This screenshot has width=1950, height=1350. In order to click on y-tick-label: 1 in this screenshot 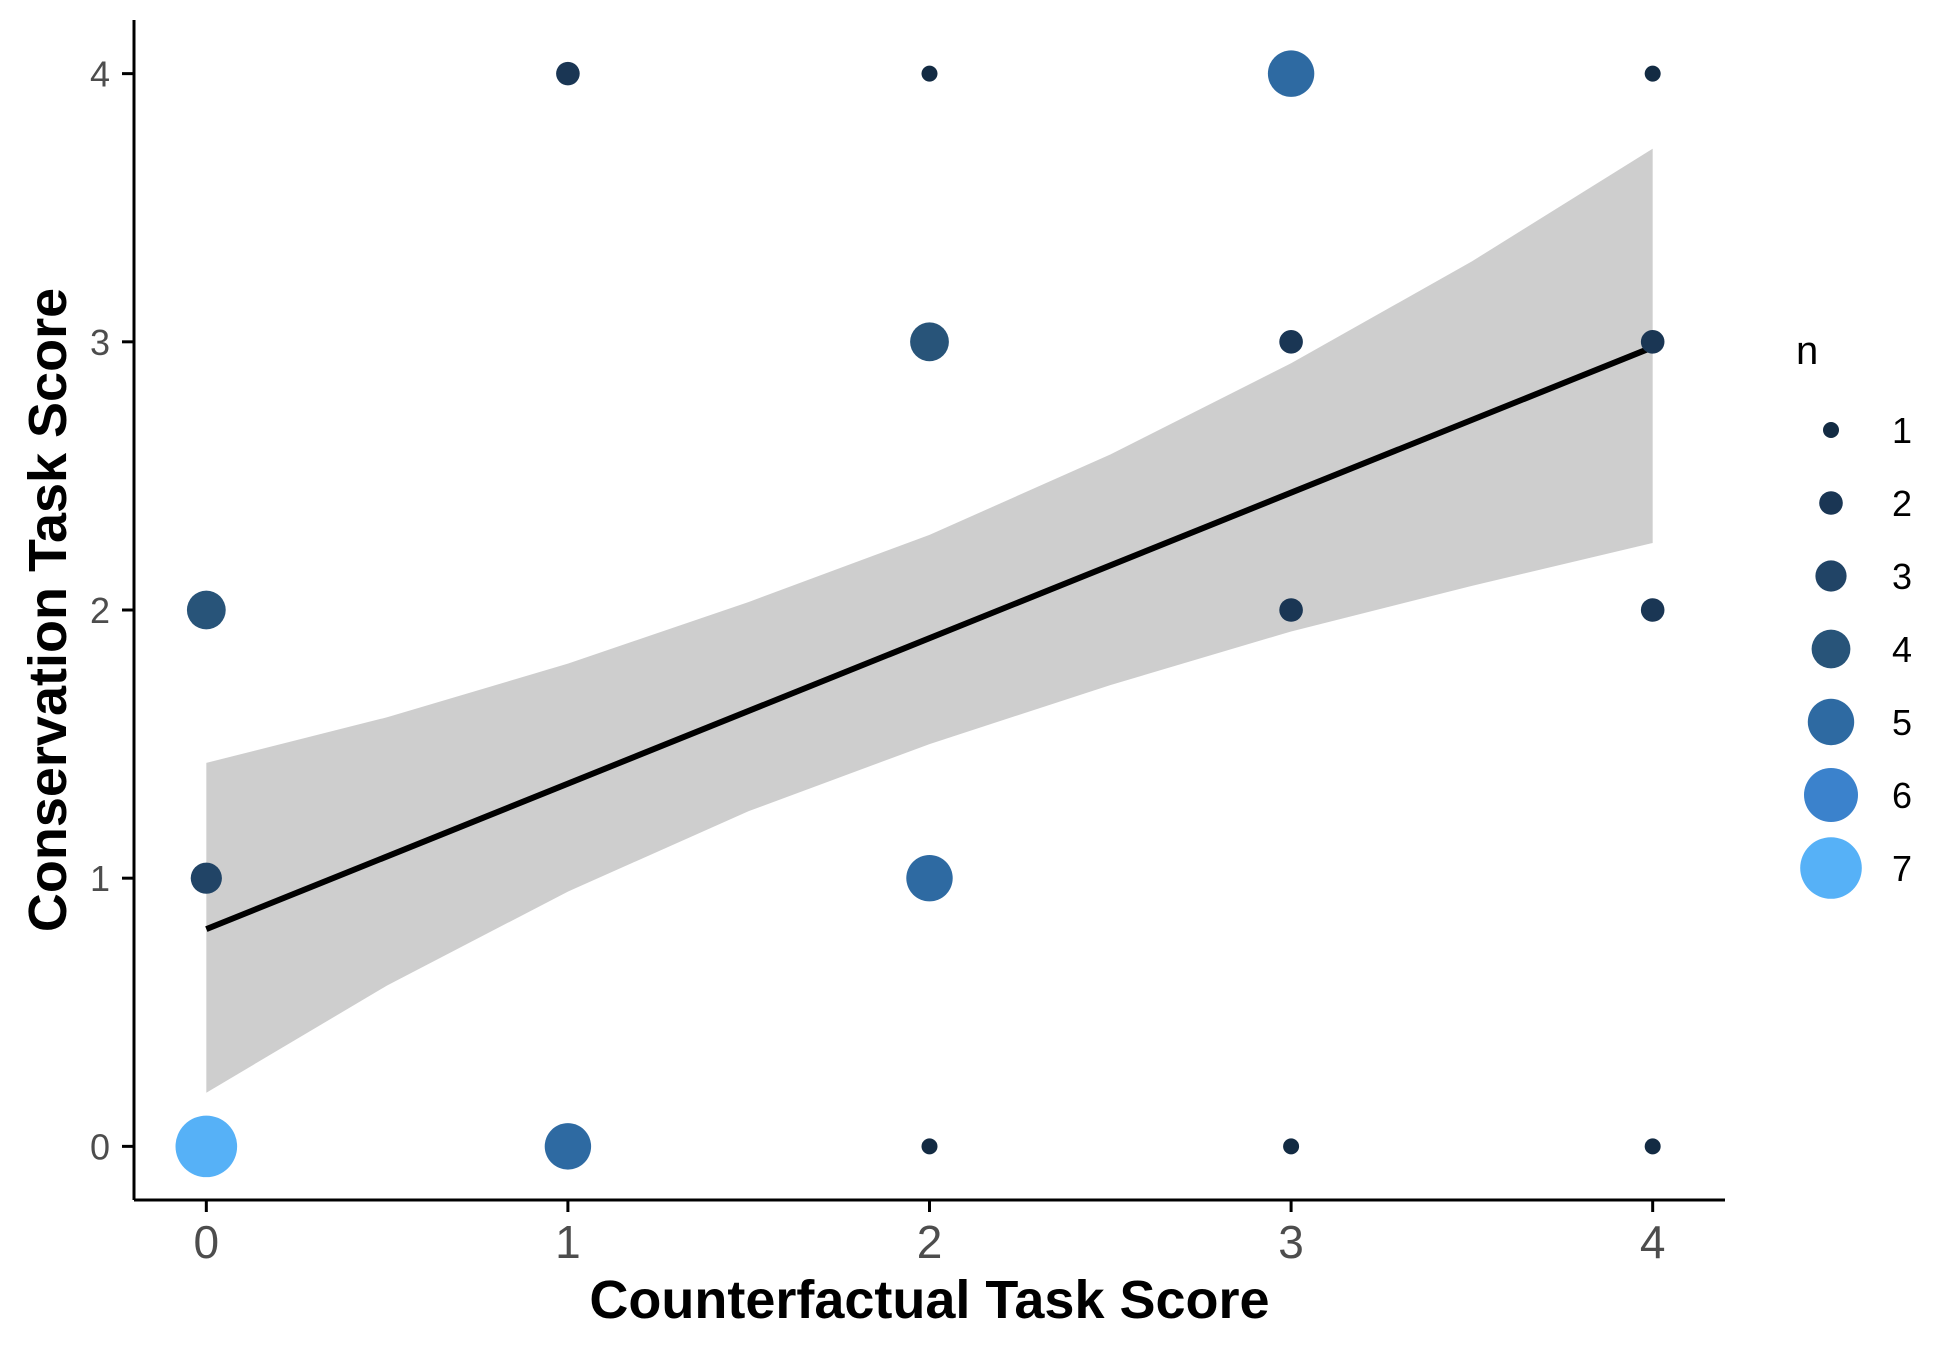, I will do `click(100, 878)`.